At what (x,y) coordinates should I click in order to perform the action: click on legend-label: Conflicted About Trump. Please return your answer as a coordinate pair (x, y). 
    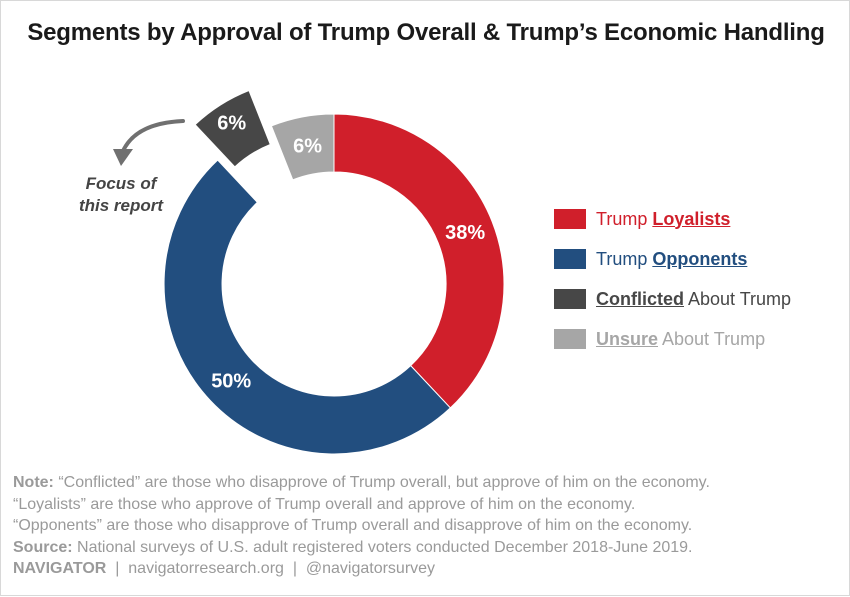
    Looking at the image, I should click on (693, 299).